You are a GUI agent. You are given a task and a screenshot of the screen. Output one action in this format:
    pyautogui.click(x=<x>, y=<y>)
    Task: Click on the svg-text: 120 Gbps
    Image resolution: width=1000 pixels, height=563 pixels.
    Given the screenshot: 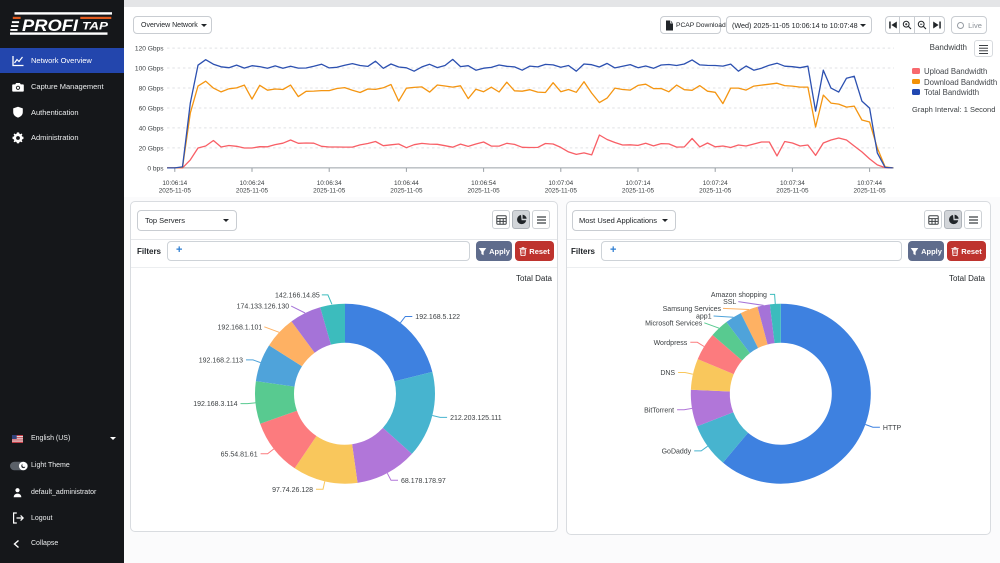 What is the action you would take?
    pyautogui.click(x=149, y=49)
    